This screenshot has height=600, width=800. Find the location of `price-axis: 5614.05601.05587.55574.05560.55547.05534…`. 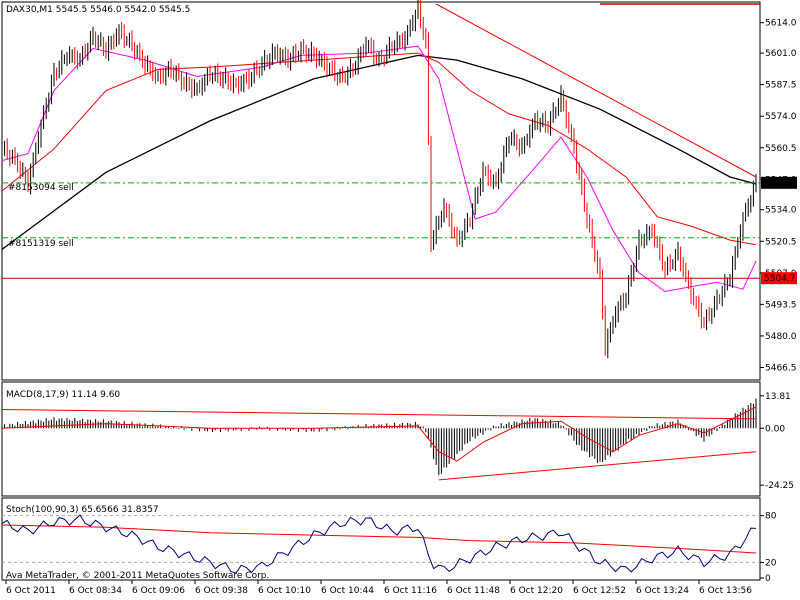

price-axis: 5614.05601.05587.55574.05560.55547.05534… is located at coordinates (778, 196).